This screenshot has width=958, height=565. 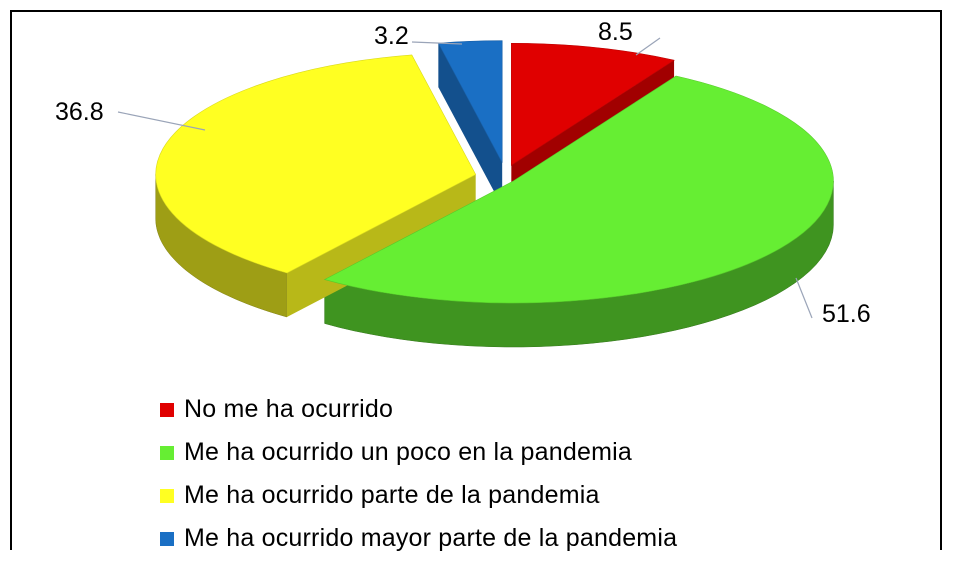 I want to click on data-label-2: 36.8, so click(x=79, y=112).